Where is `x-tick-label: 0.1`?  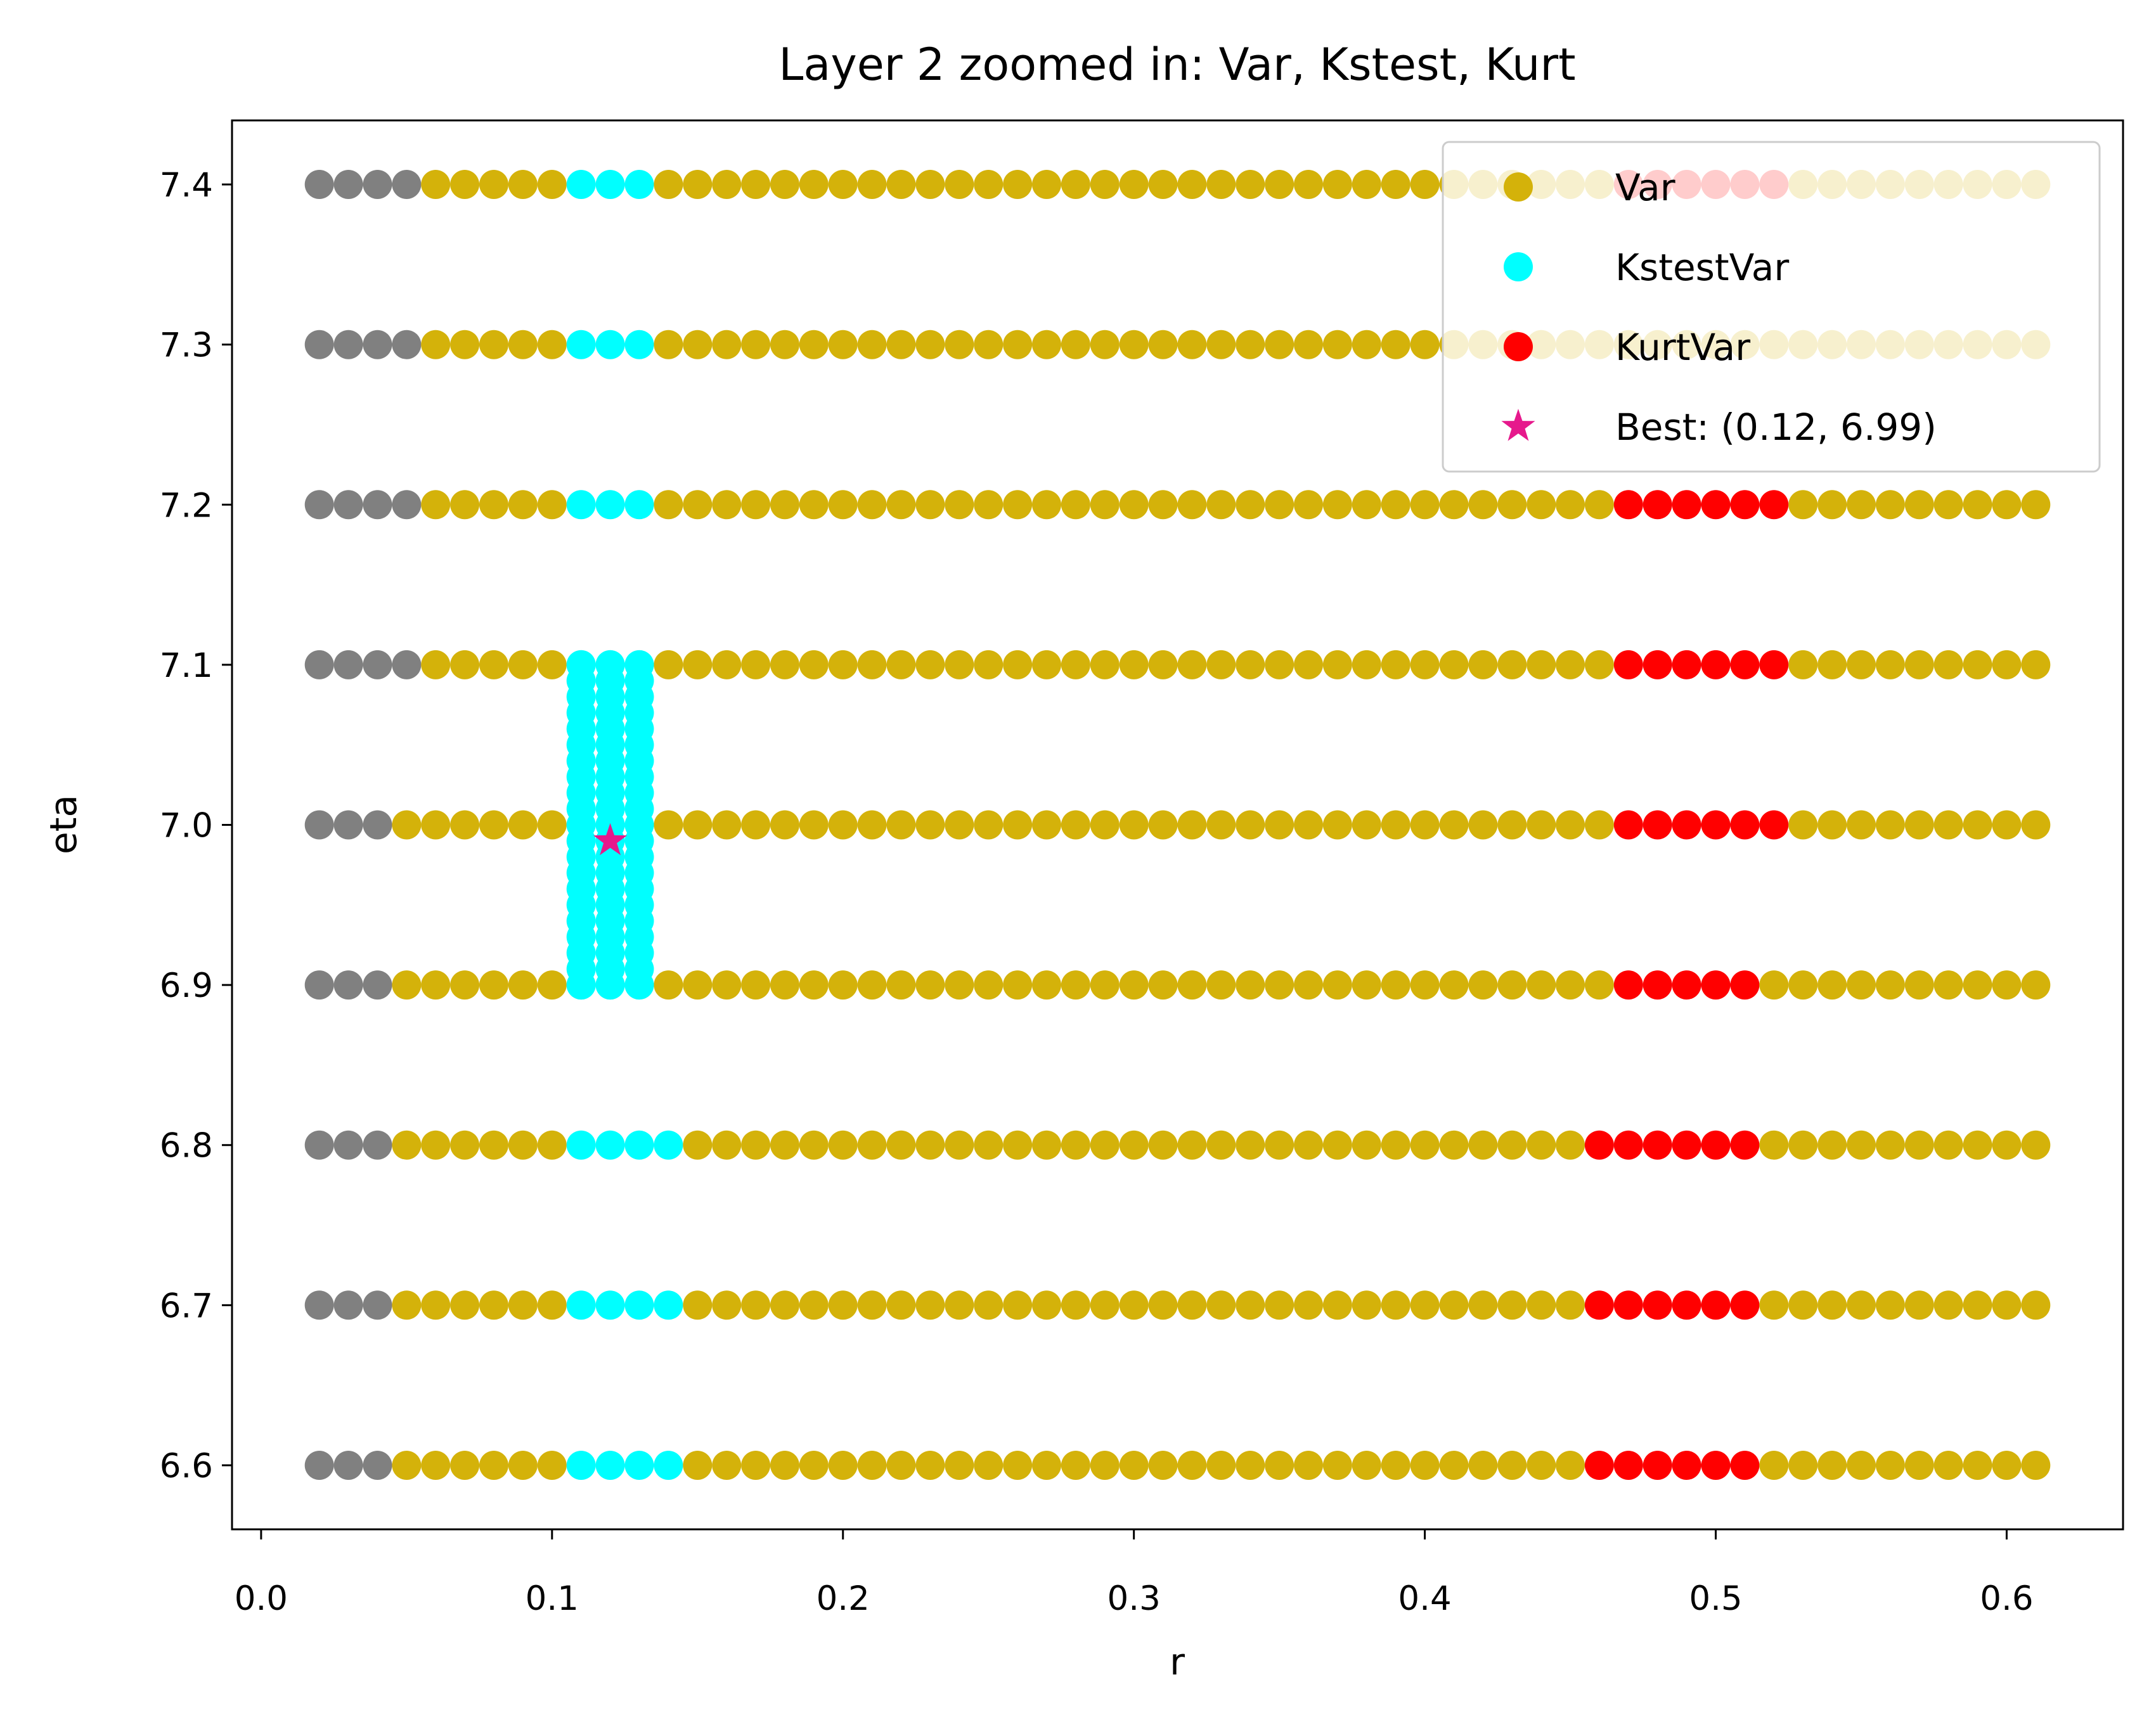
x-tick-label: 0.1 is located at coordinates (552, 1599).